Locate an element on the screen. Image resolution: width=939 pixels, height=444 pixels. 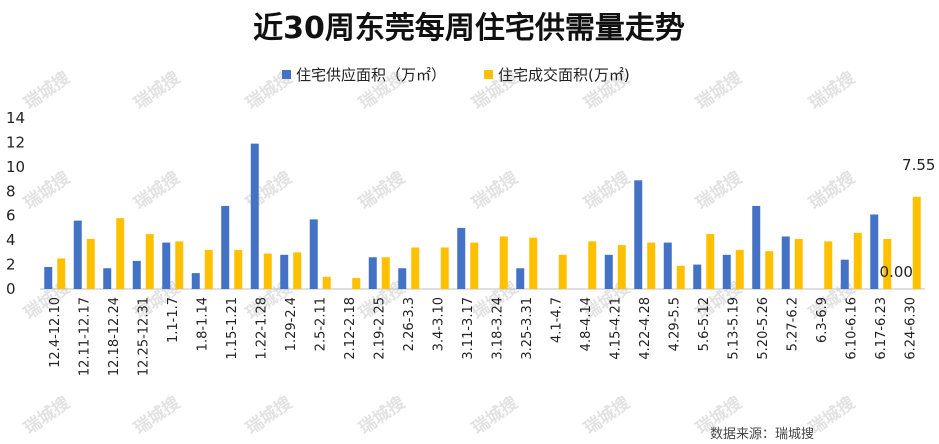
chart-title: 近30周东莞每周住宅供需量走势 is located at coordinates (469, 28).